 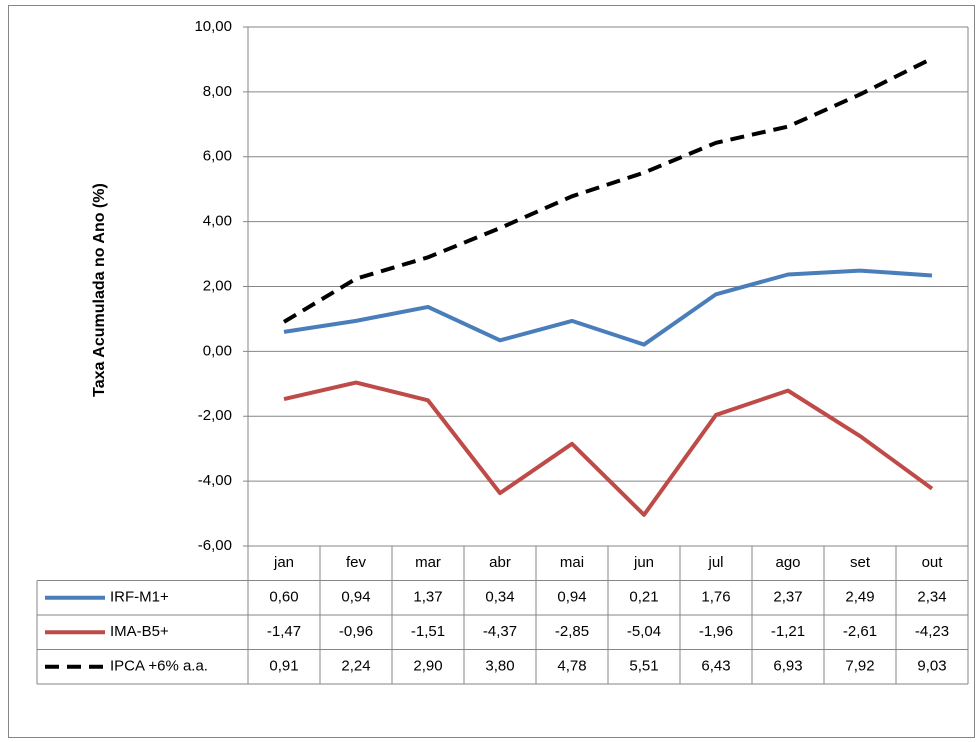 I want to click on data-label: 1,76, so click(x=715, y=597).